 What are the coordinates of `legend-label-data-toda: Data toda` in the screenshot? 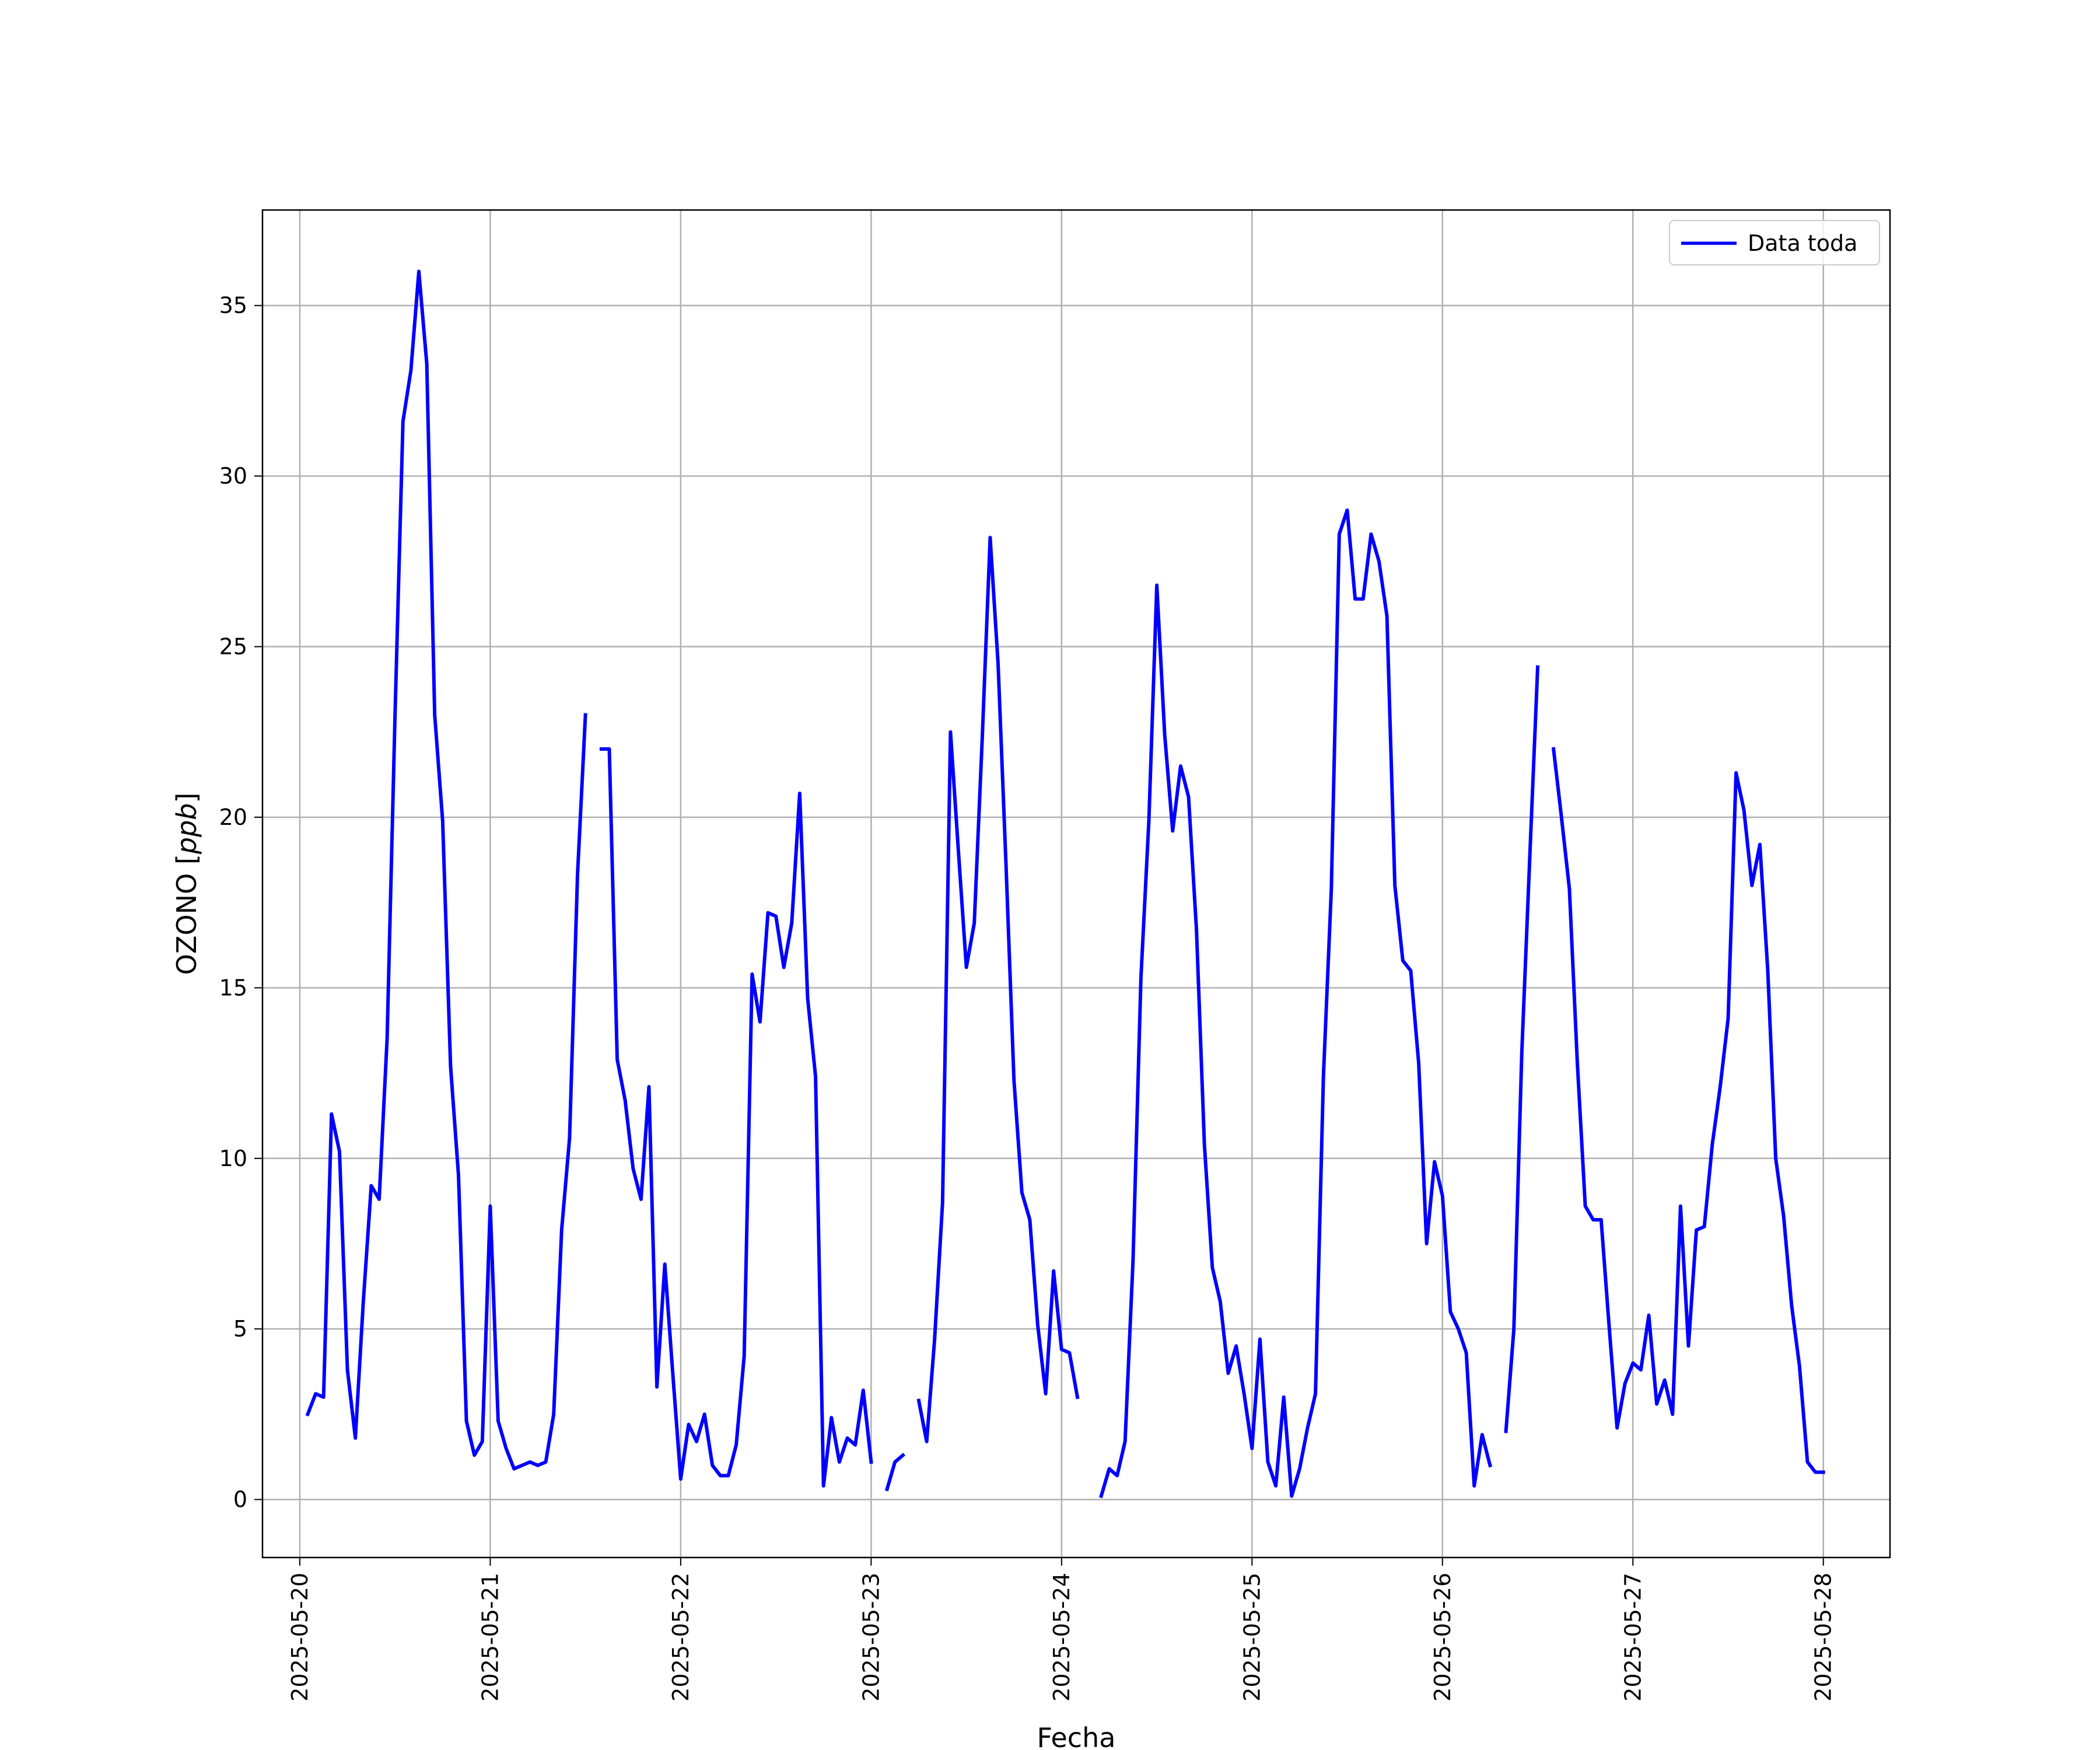 It's located at (1803, 243).